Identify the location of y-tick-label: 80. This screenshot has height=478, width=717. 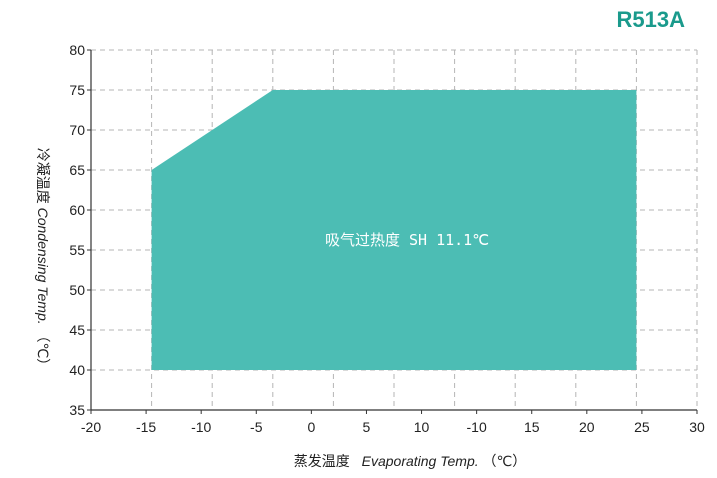
(77, 50).